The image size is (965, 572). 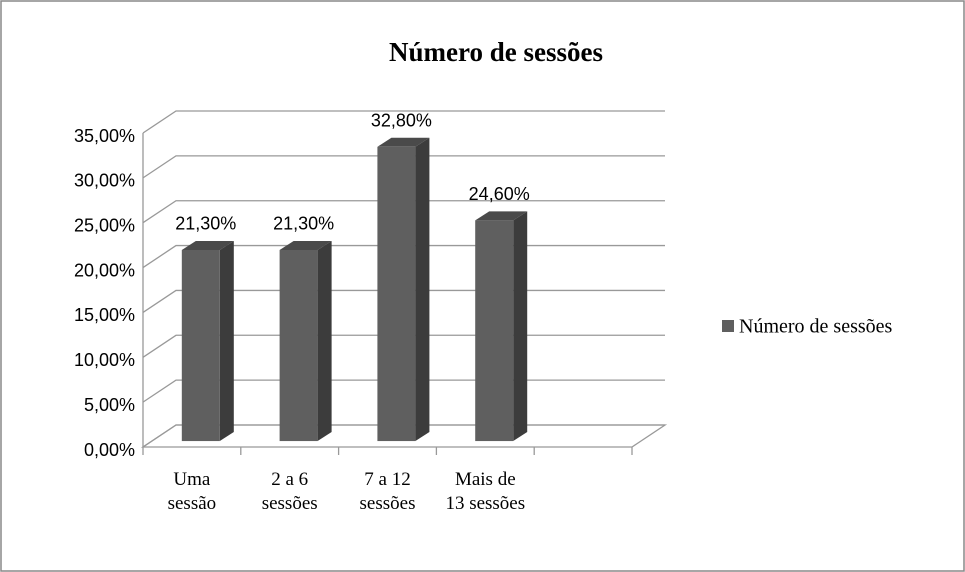 I want to click on y-tick-label: 0,00%, so click(x=109, y=450).